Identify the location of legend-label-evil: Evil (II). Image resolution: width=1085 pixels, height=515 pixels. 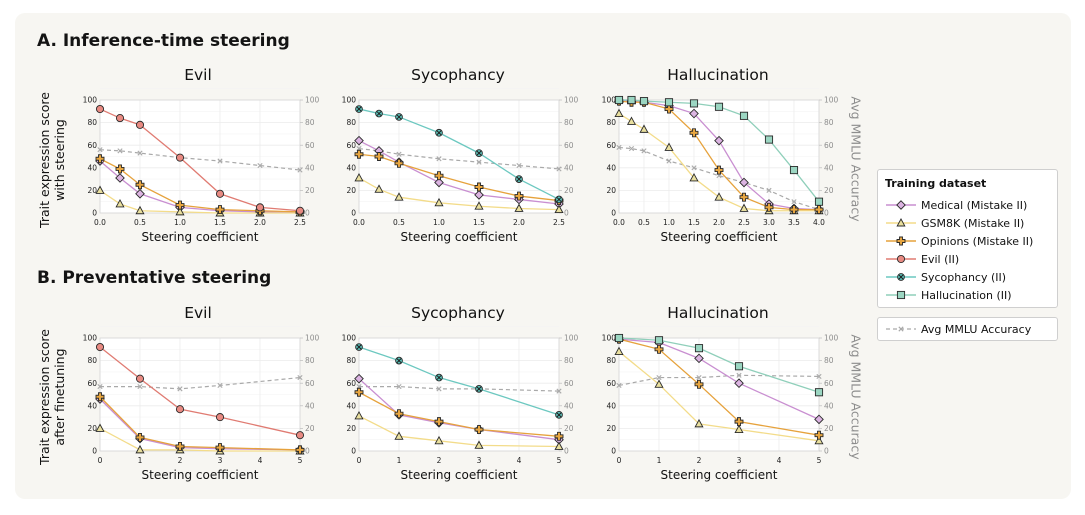
(940, 259).